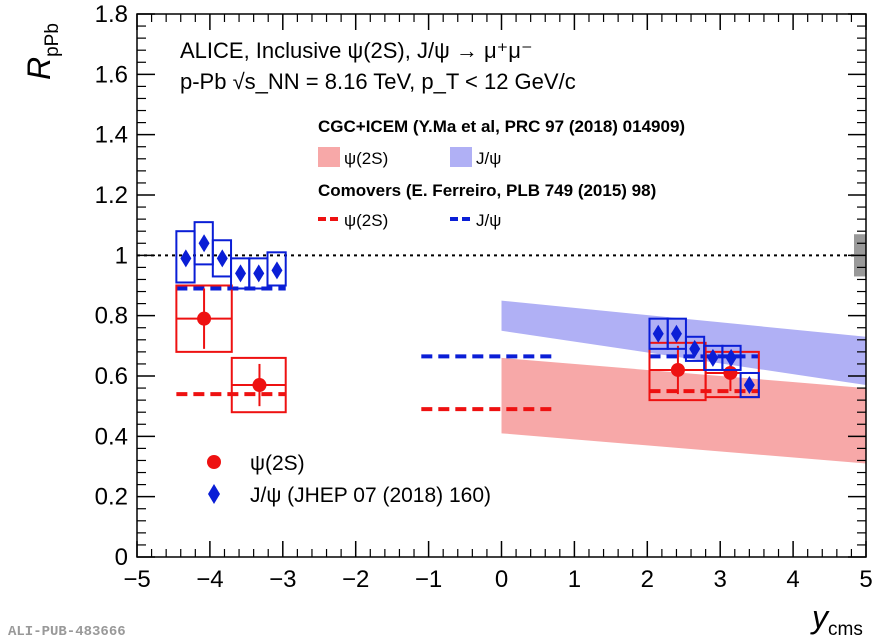 This screenshot has height=641, width=877. Describe the element at coordinates (378, 81) in the screenshot. I see `header-line-2: p-Pb √s_NN = 8.16 TeV, p_T < 12 GeV/c` at that location.